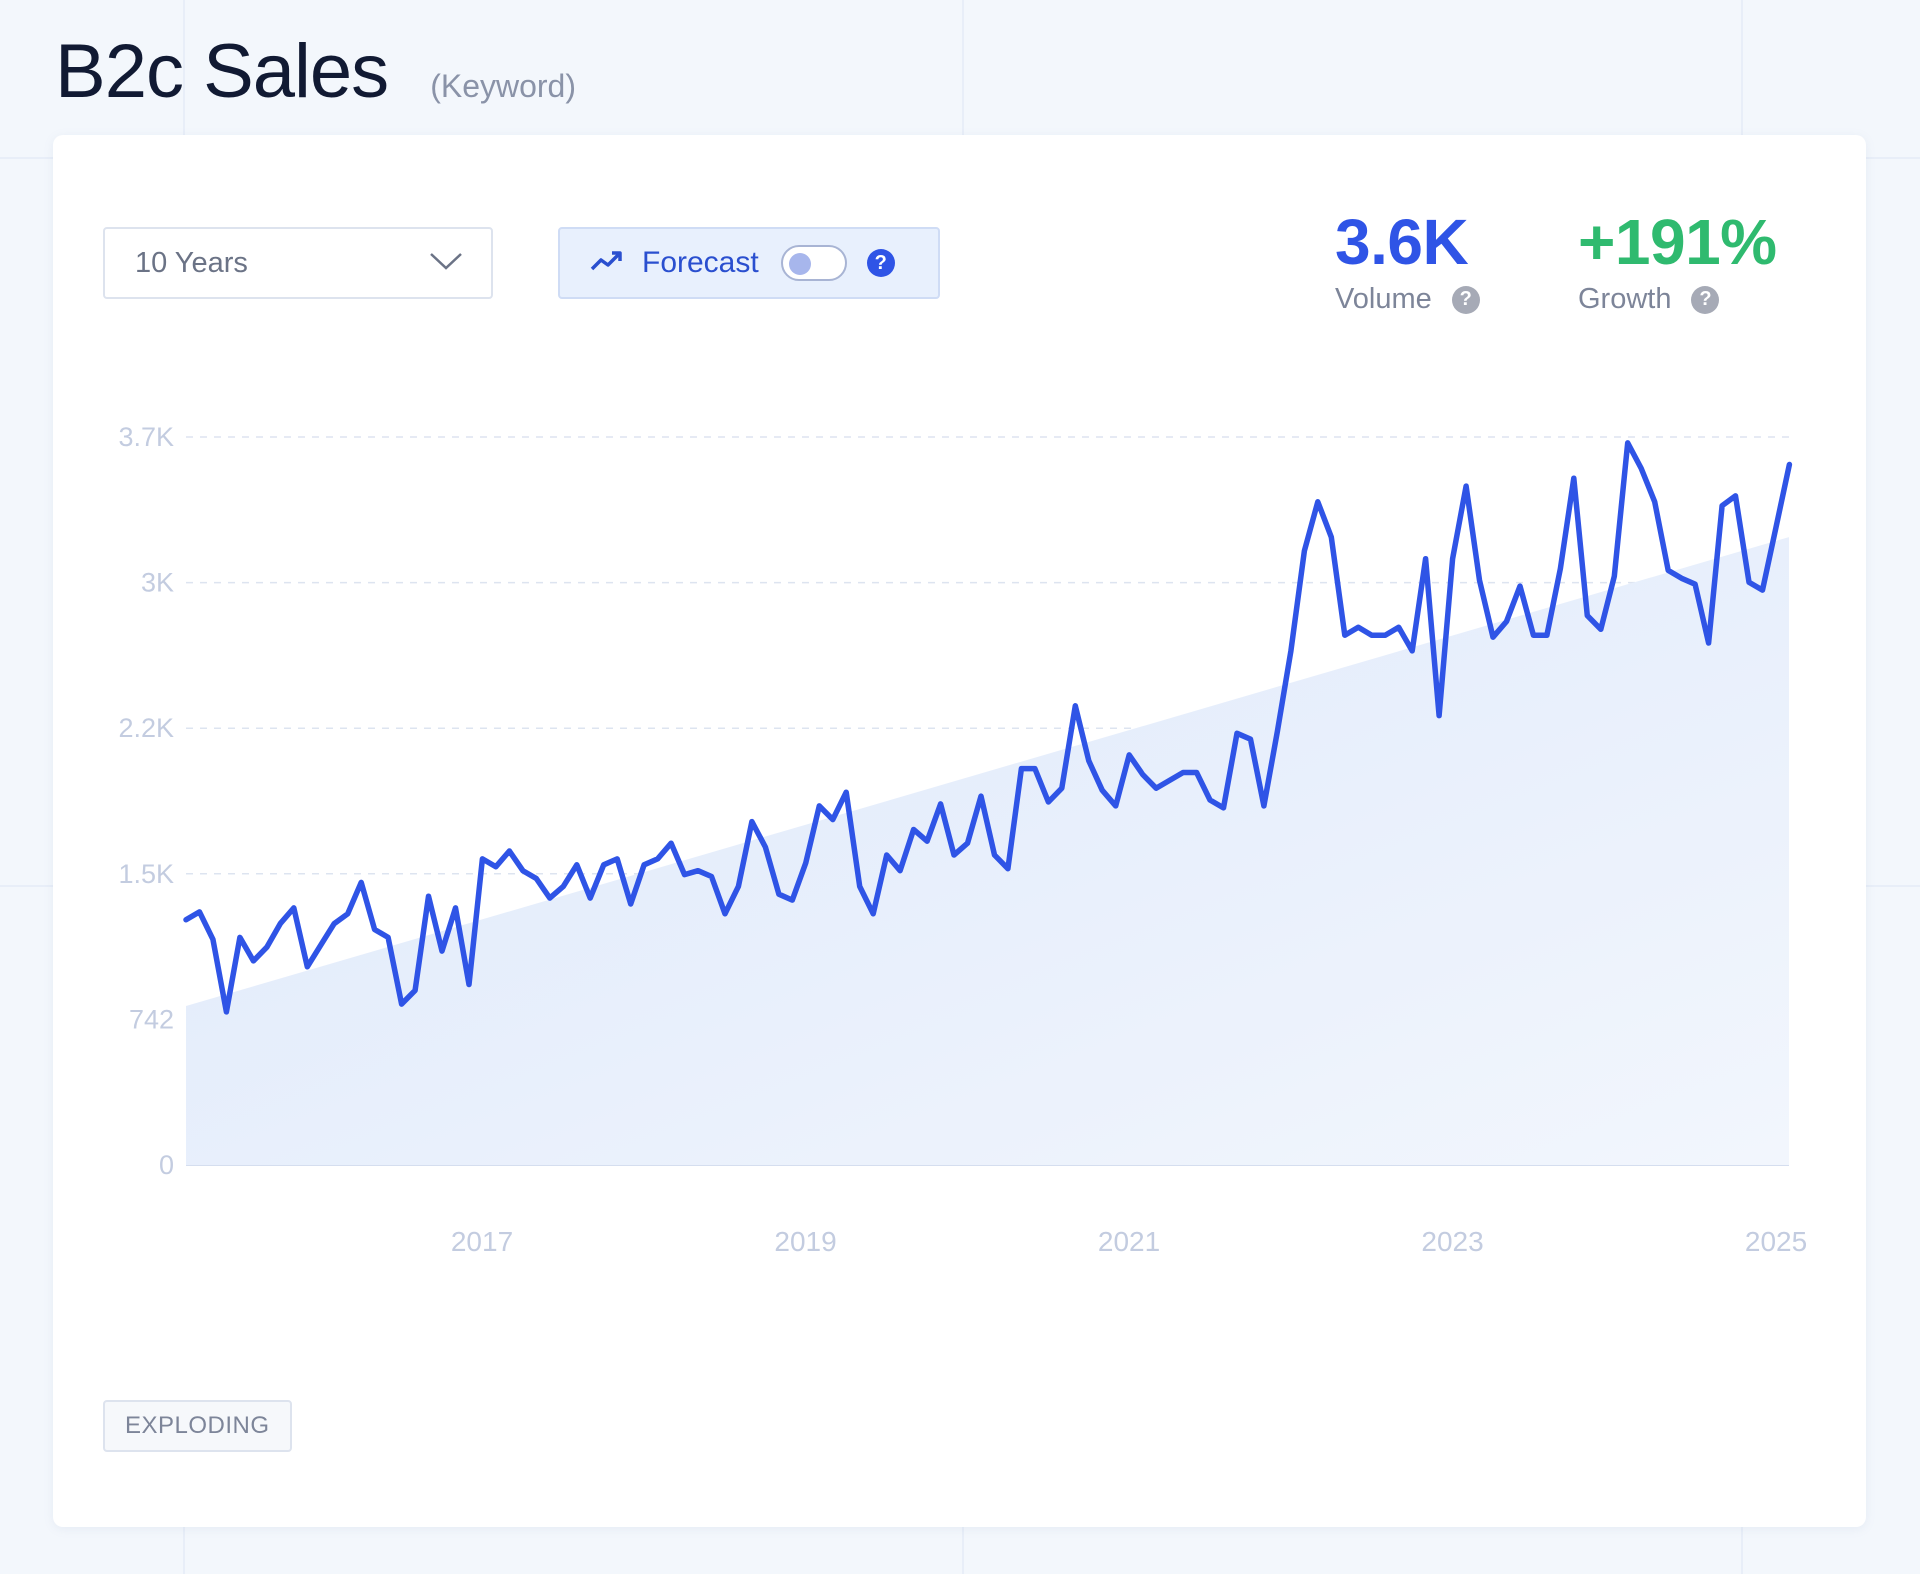 The image size is (1920, 1574). I want to click on toggle-knob, so click(799, 264).